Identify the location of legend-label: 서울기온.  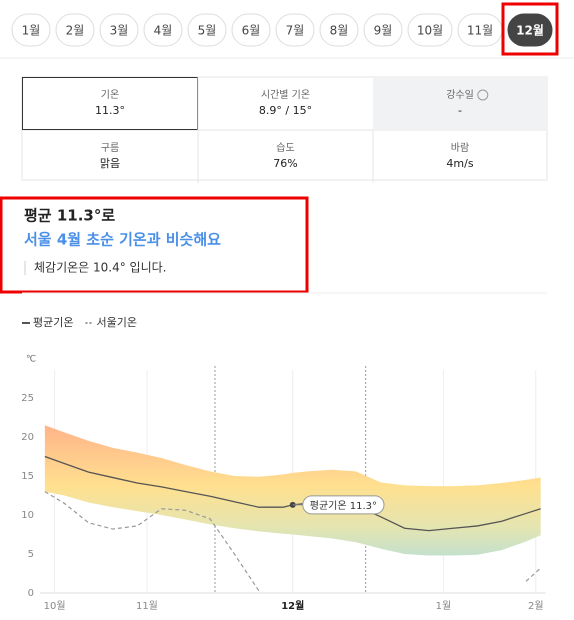
(116, 322).